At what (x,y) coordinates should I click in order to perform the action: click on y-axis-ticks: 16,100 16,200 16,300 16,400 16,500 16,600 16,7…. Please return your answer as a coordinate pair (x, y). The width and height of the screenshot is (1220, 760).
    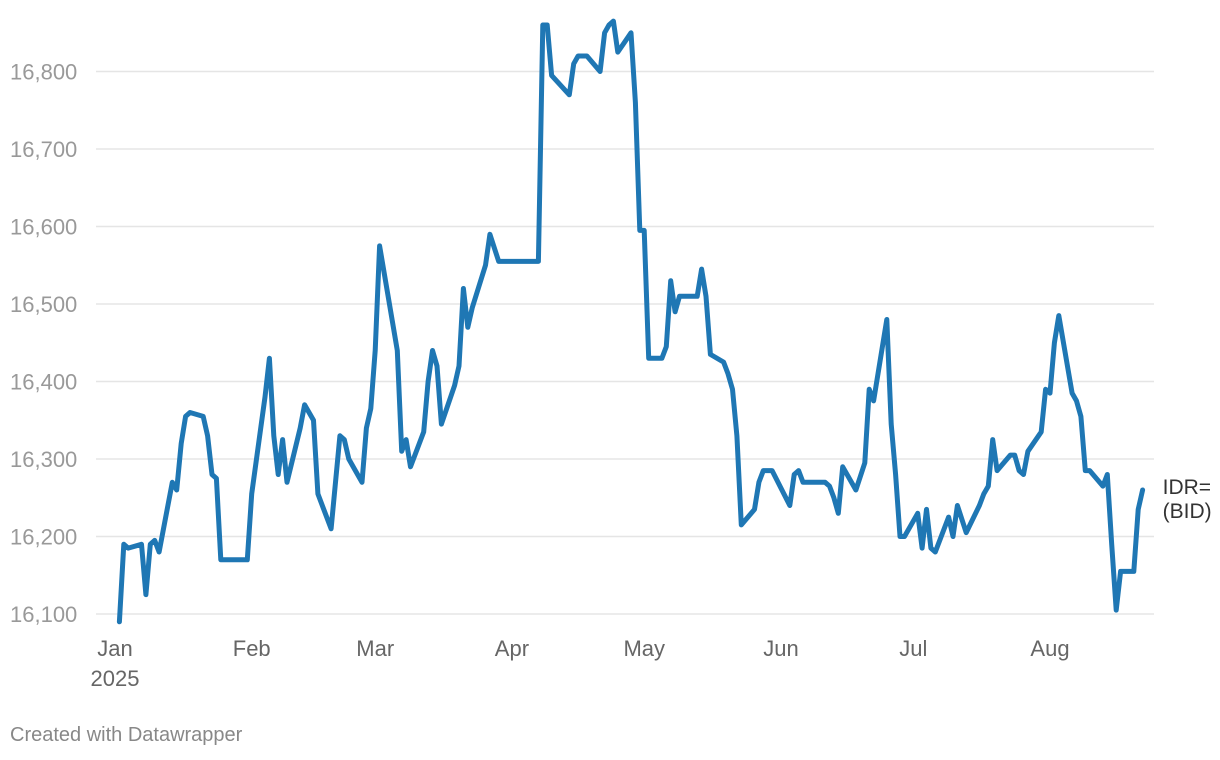
    Looking at the image, I should click on (43, 344).